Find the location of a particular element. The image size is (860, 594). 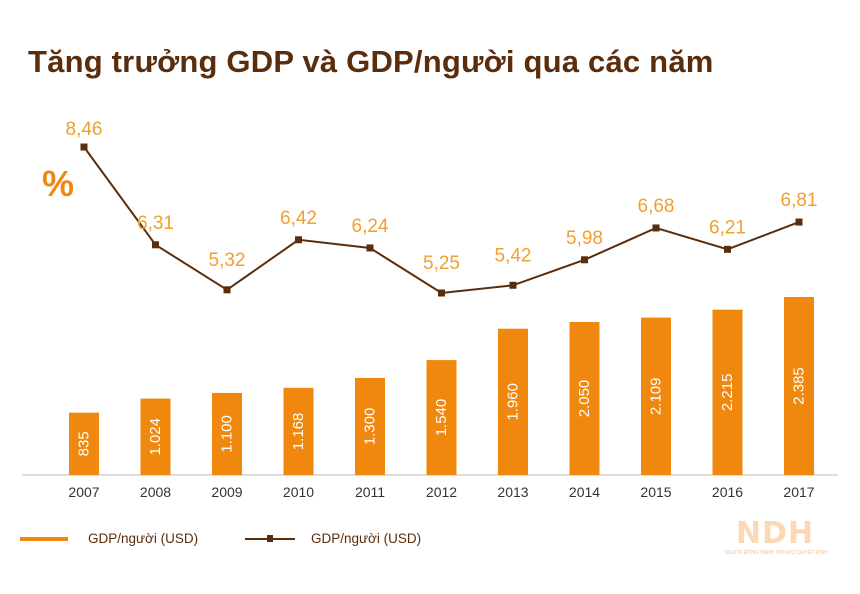

x-tick-label: 2013 is located at coordinates (512, 492).